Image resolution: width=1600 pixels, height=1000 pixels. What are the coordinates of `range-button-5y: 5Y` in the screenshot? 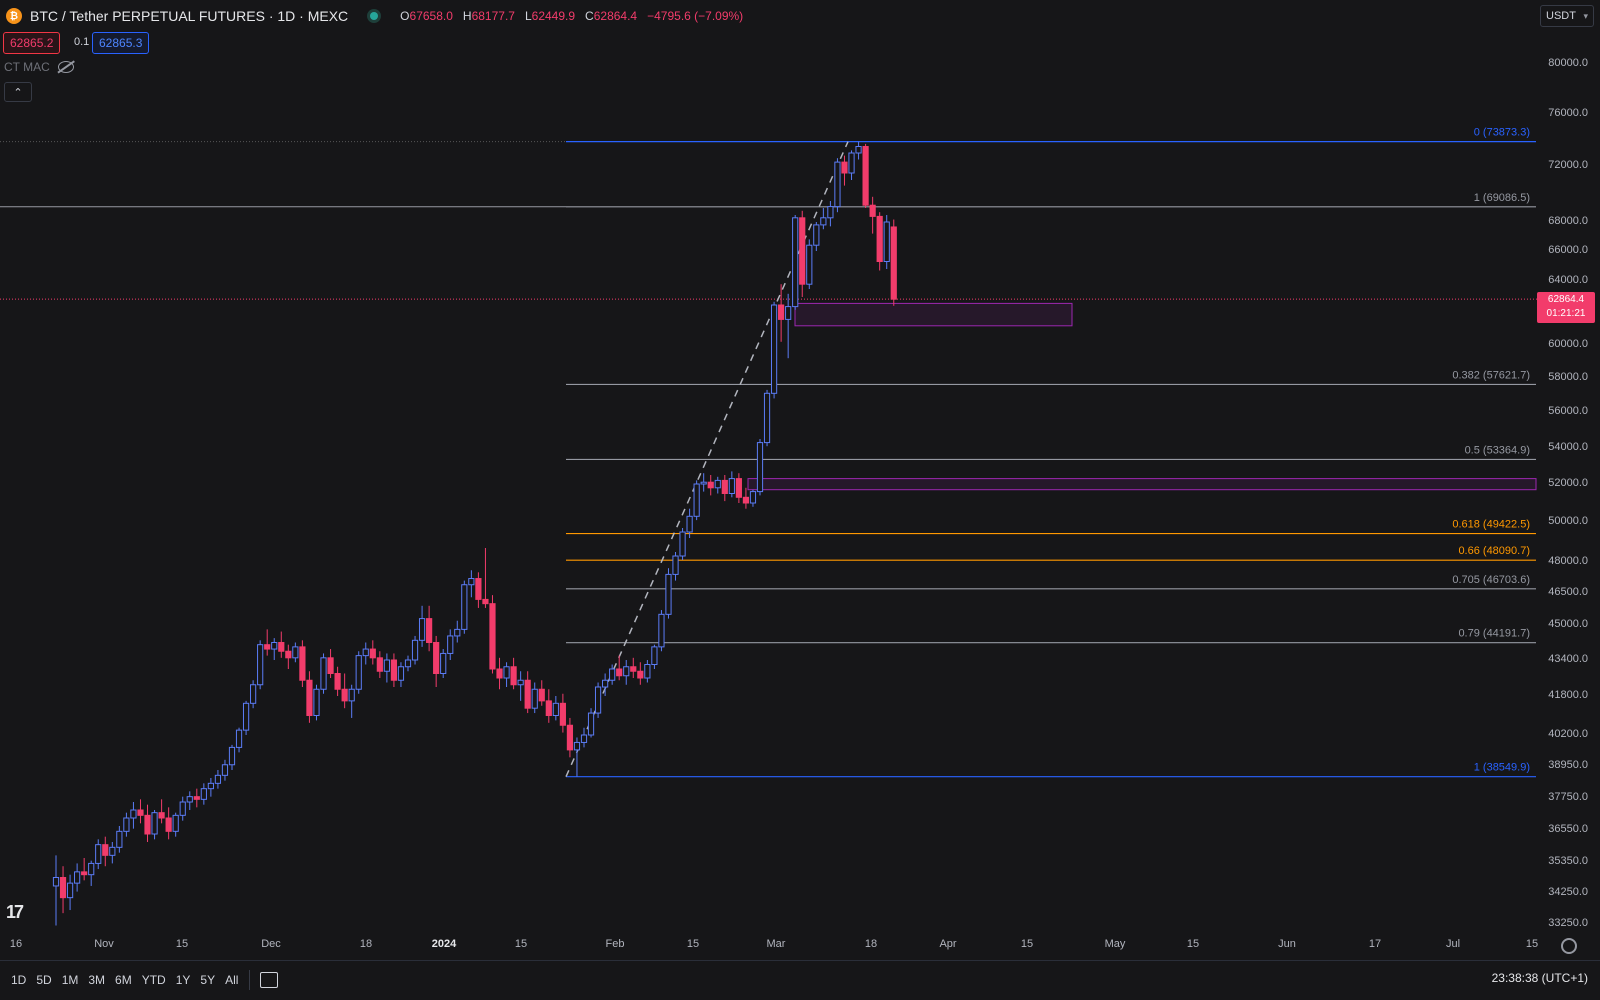 It's located at (208, 980).